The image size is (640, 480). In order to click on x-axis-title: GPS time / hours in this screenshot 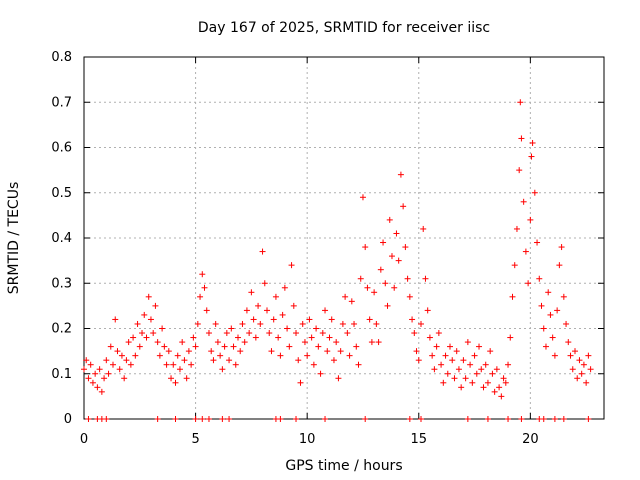, I will do `click(343, 466)`.